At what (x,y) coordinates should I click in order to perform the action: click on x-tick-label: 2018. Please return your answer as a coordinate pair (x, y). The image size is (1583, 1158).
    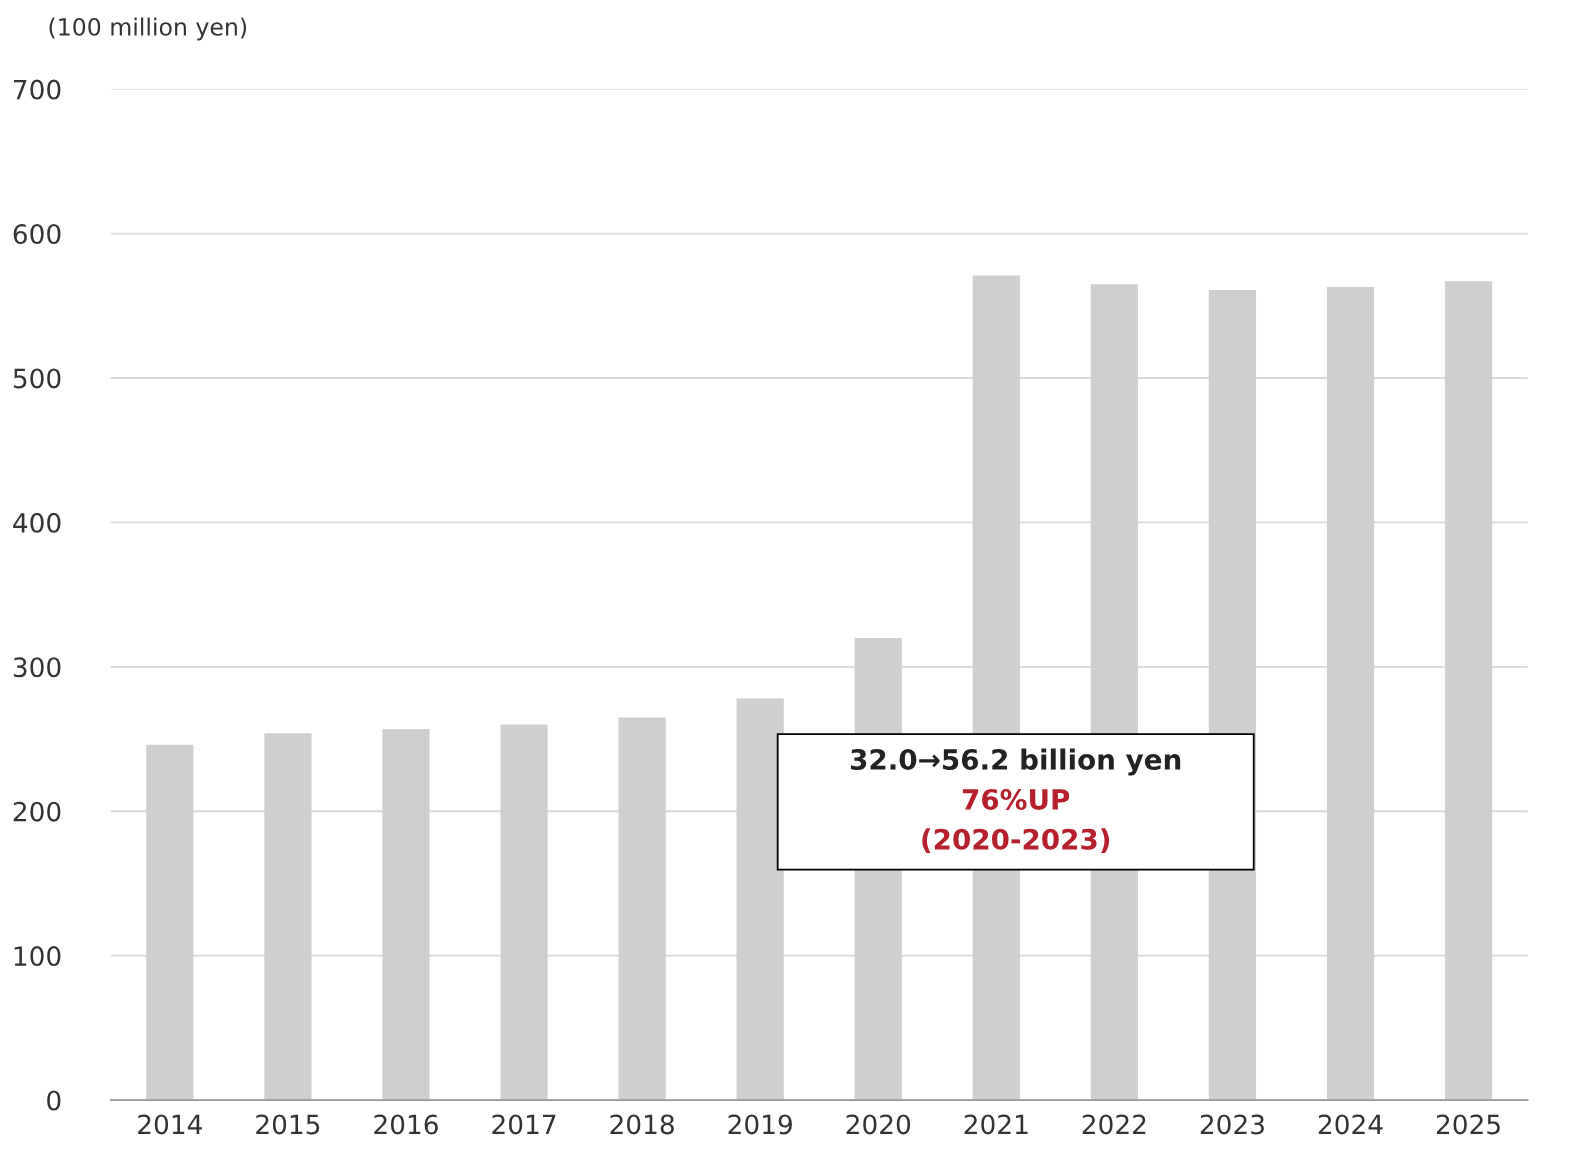
    Looking at the image, I should click on (642, 1124).